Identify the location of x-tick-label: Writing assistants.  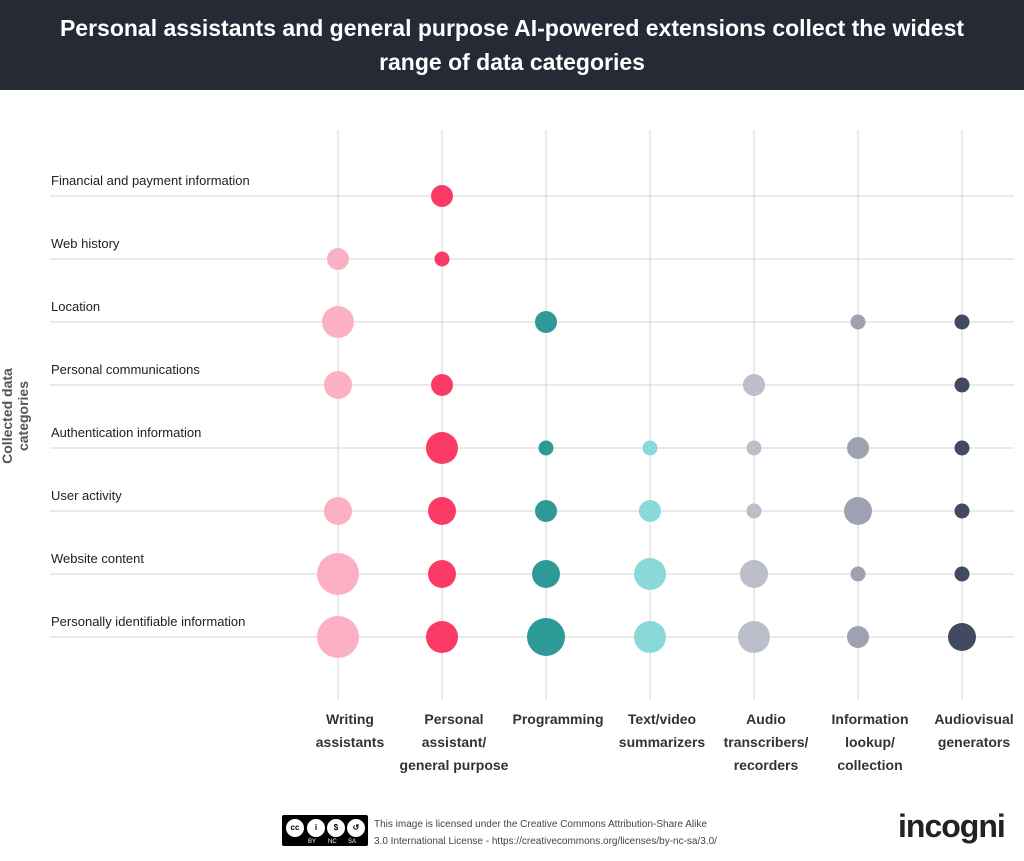
(350, 730).